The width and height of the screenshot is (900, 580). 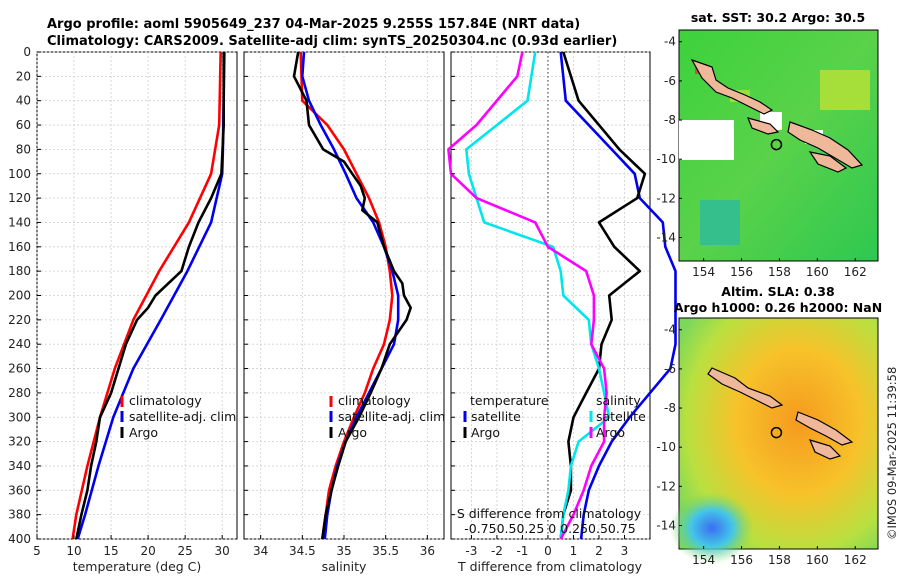 What do you see at coordinates (182, 416) in the screenshot?
I see `legend-label-satellite: satellite-adj. clim` at bounding box center [182, 416].